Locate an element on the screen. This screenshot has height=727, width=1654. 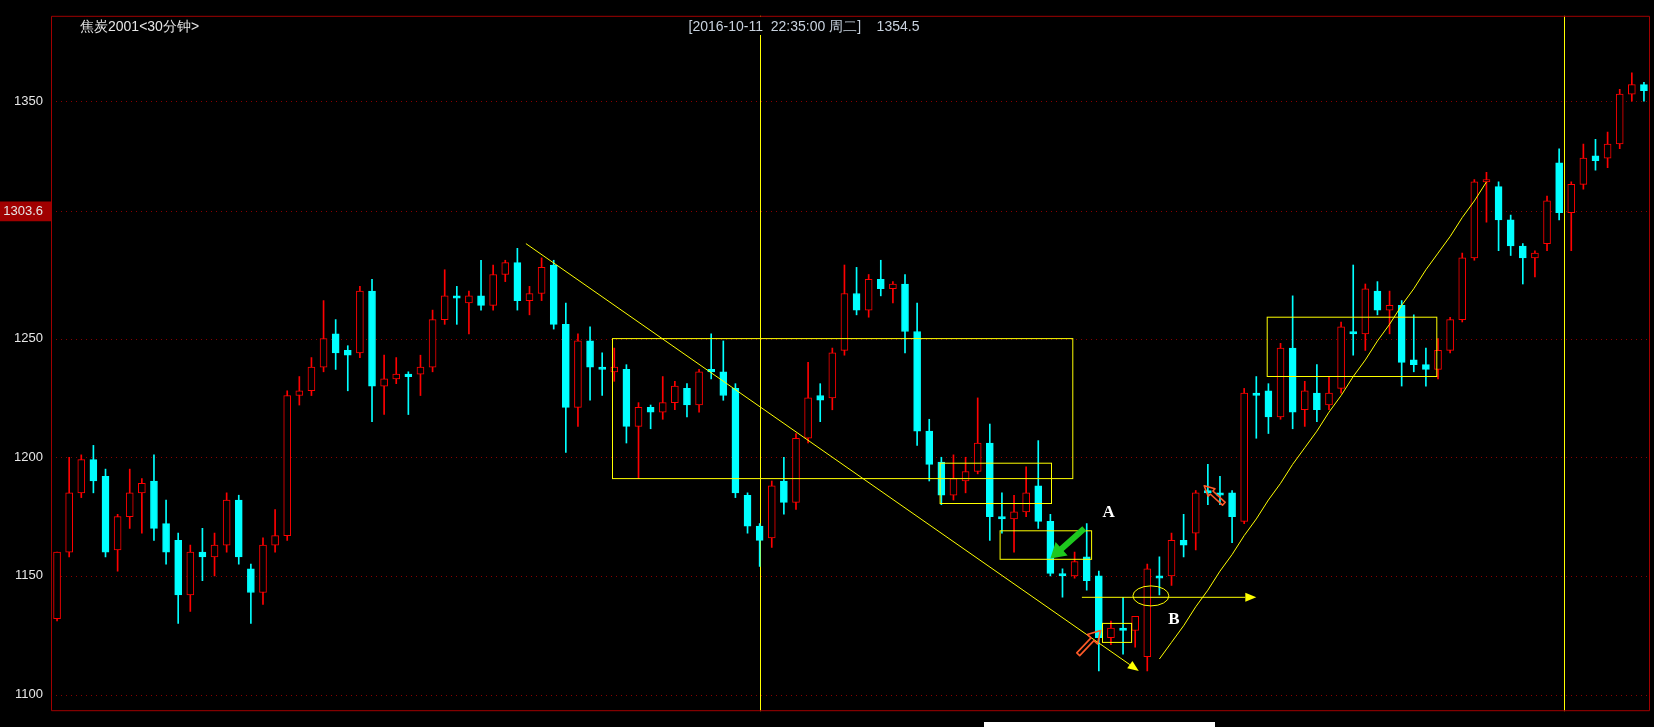
y-tick-label: 1303.6 is located at coordinates (23, 210).